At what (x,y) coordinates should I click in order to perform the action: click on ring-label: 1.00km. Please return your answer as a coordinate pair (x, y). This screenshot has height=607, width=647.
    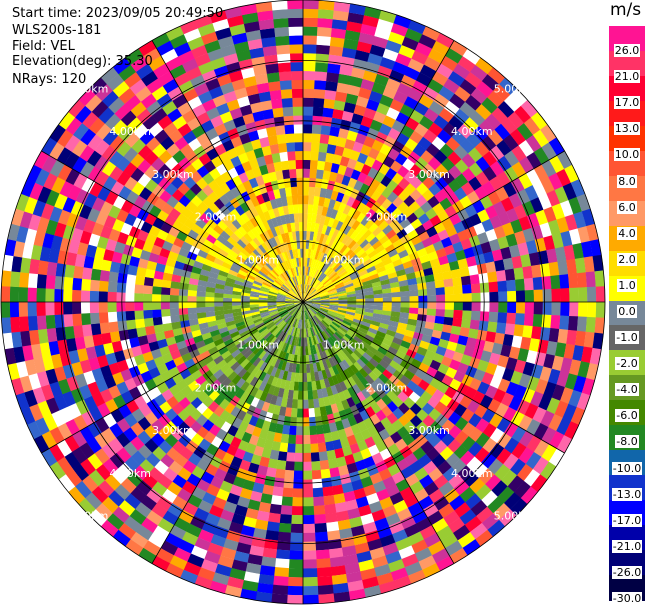
    Looking at the image, I should click on (259, 259).